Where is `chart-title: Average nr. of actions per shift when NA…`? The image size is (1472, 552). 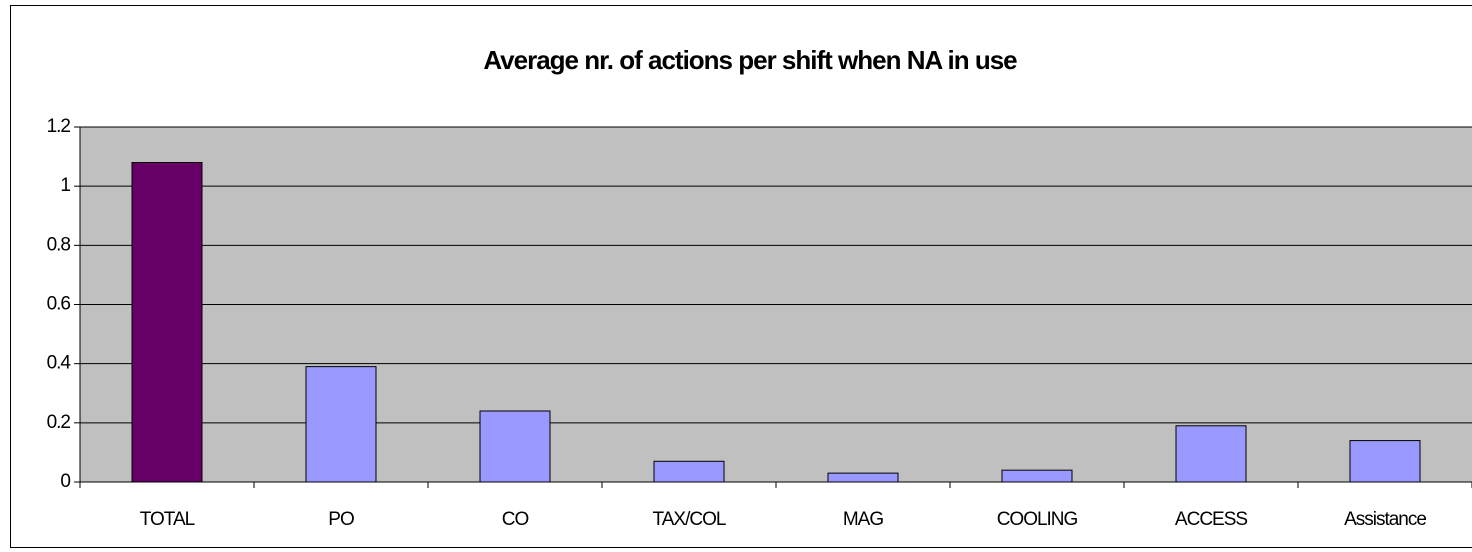 chart-title: Average nr. of actions per shift when NA… is located at coordinates (750, 60).